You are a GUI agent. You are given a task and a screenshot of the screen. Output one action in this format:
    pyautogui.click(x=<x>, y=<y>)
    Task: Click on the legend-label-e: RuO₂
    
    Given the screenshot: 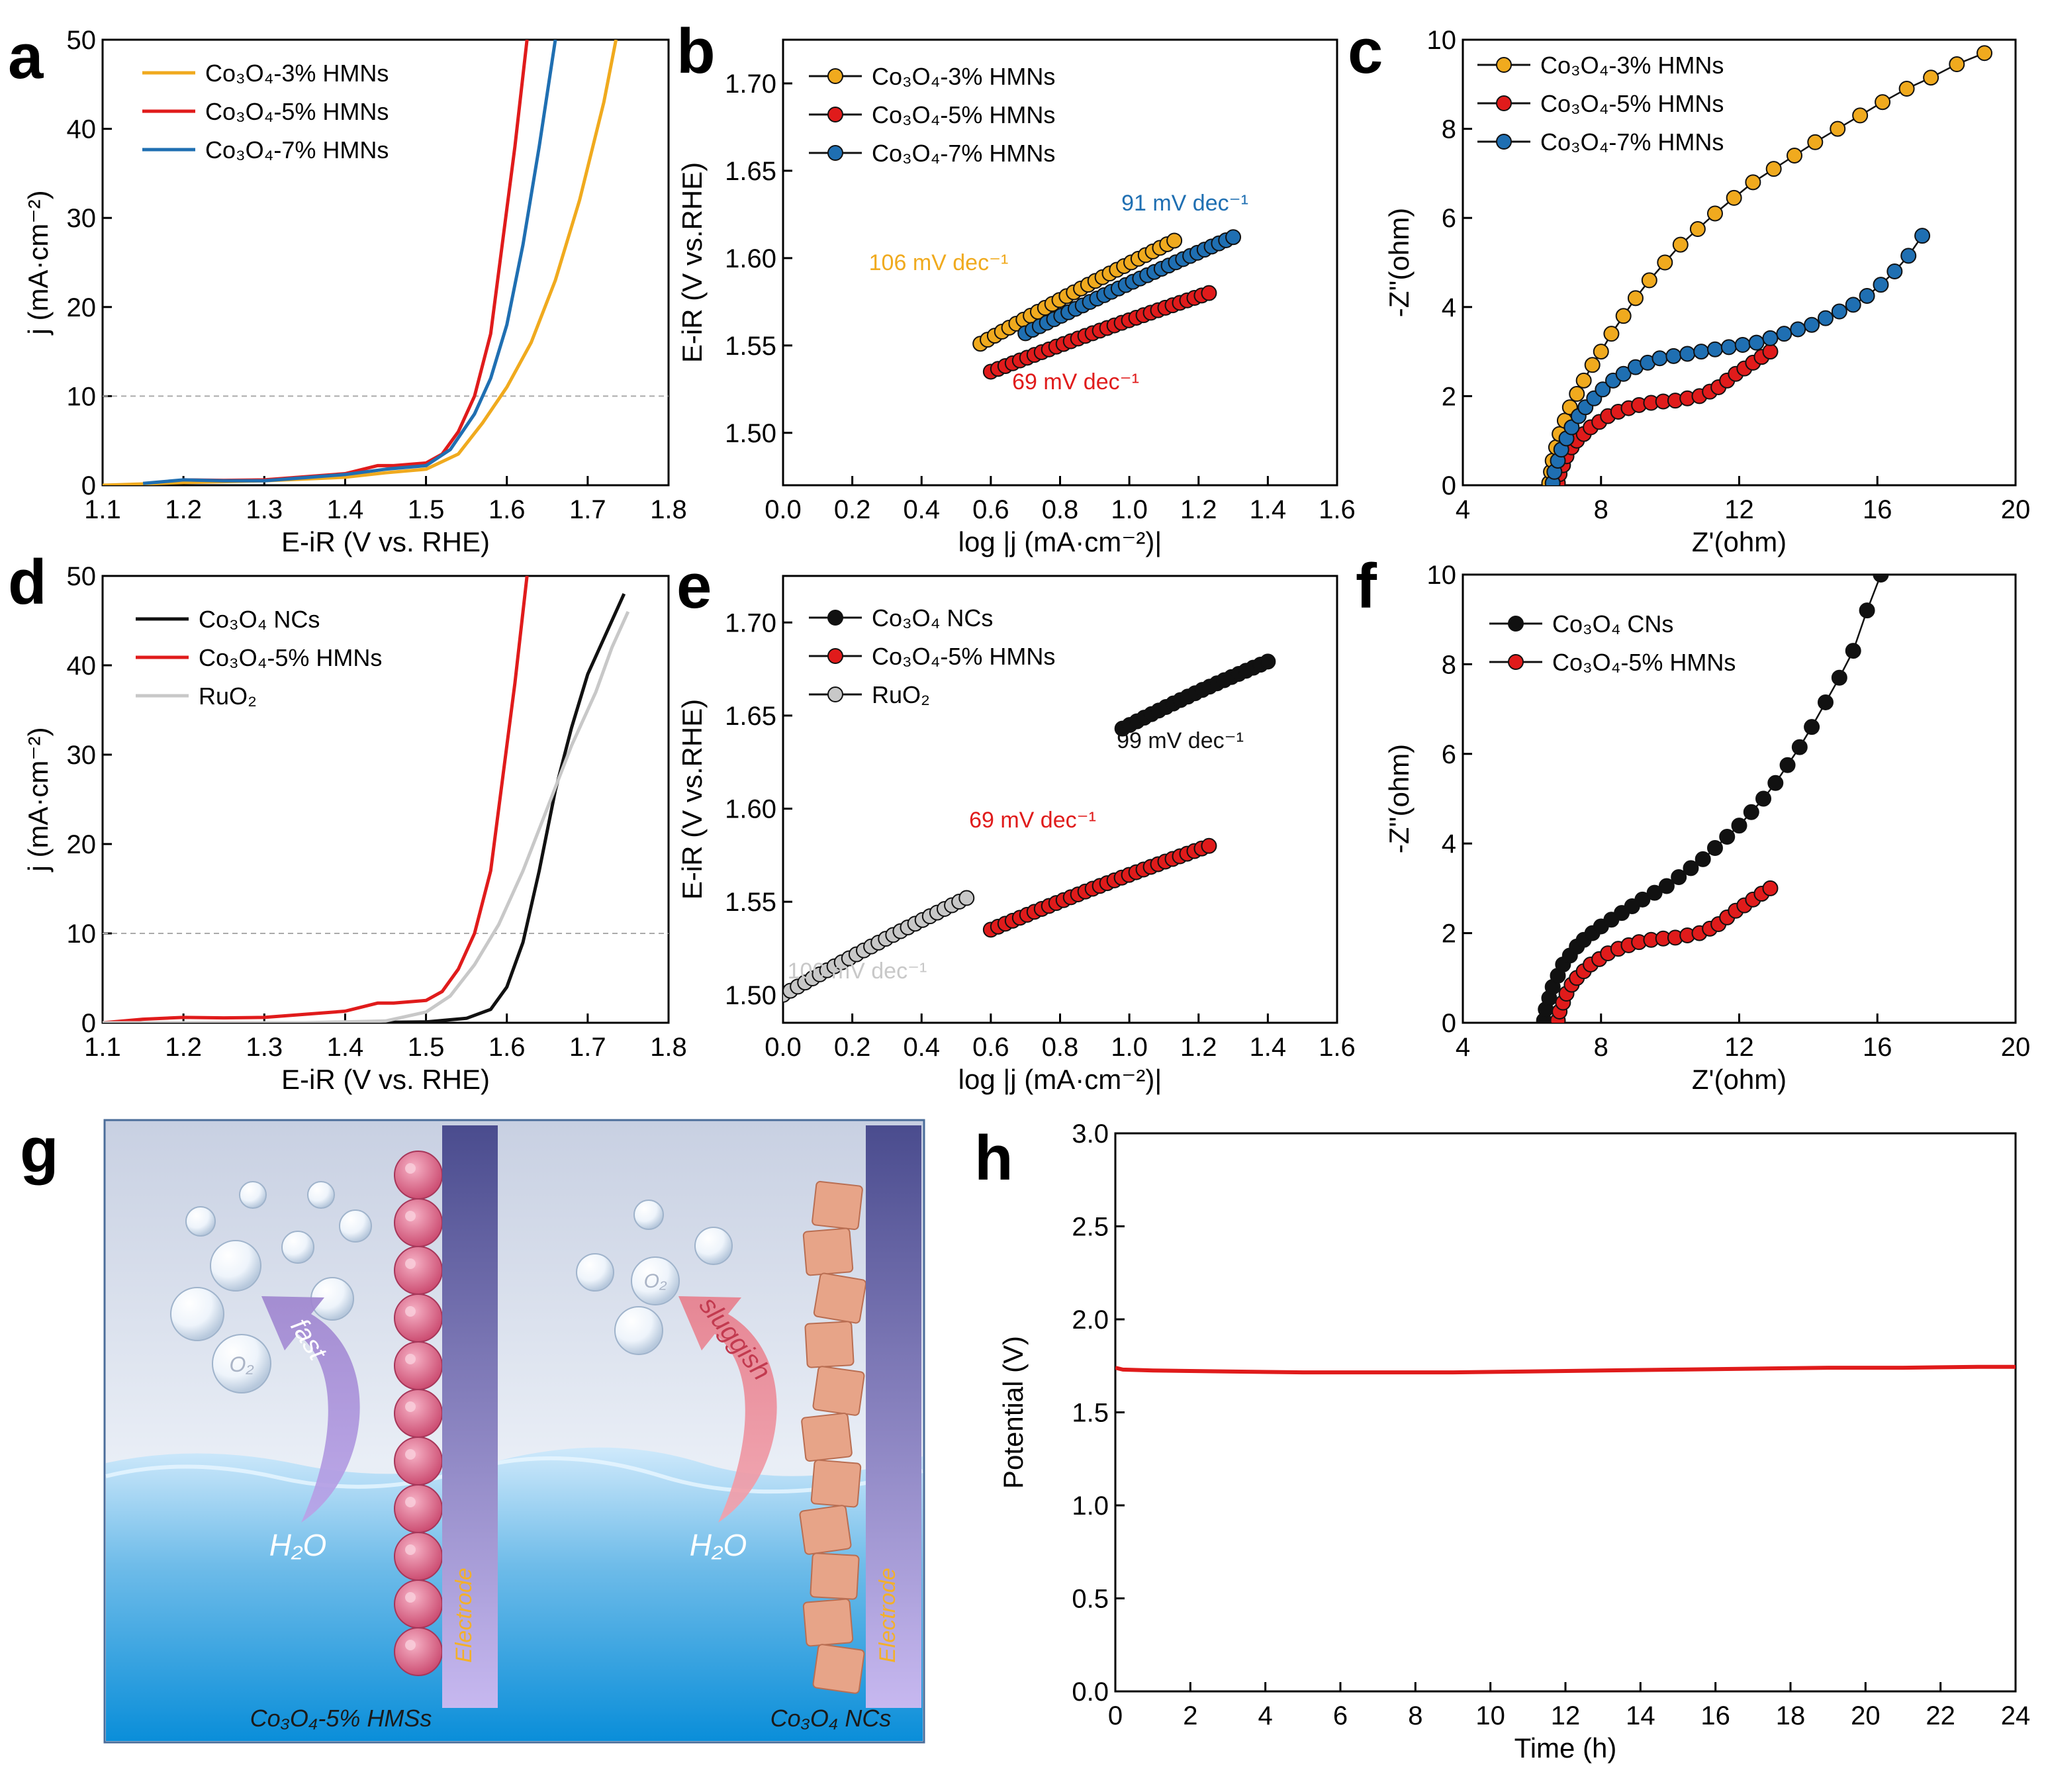 What is the action you would take?
    pyautogui.click(x=901, y=694)
    